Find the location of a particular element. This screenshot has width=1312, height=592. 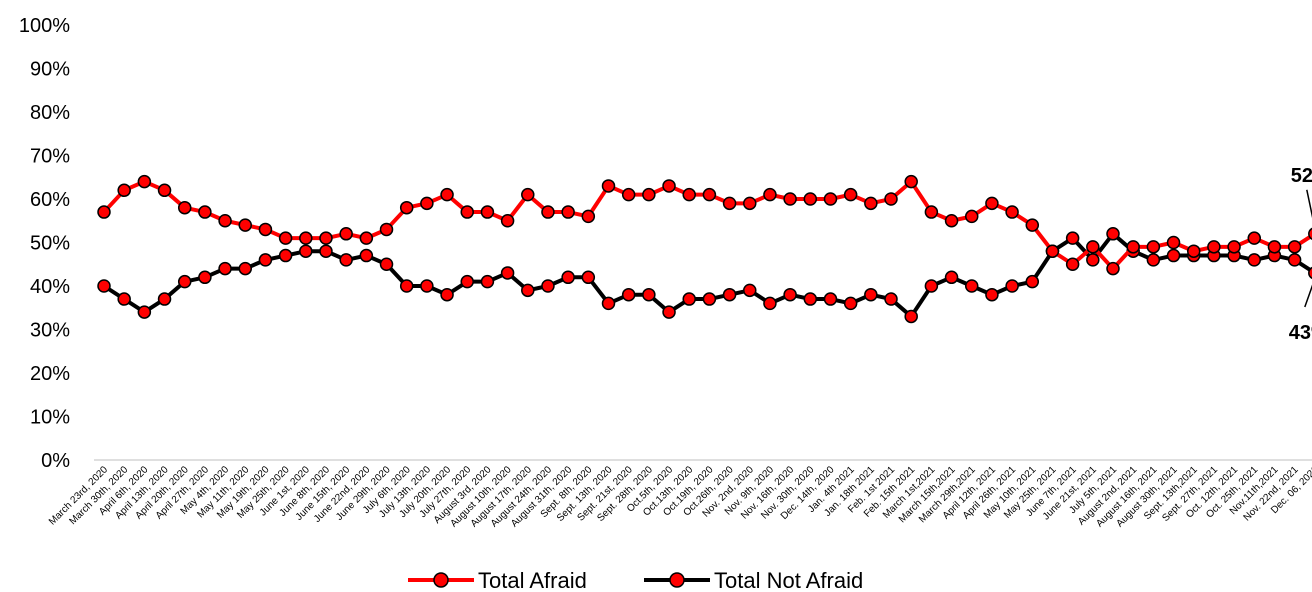

y-tick-label: 70% is located at coordinates (50, 157).